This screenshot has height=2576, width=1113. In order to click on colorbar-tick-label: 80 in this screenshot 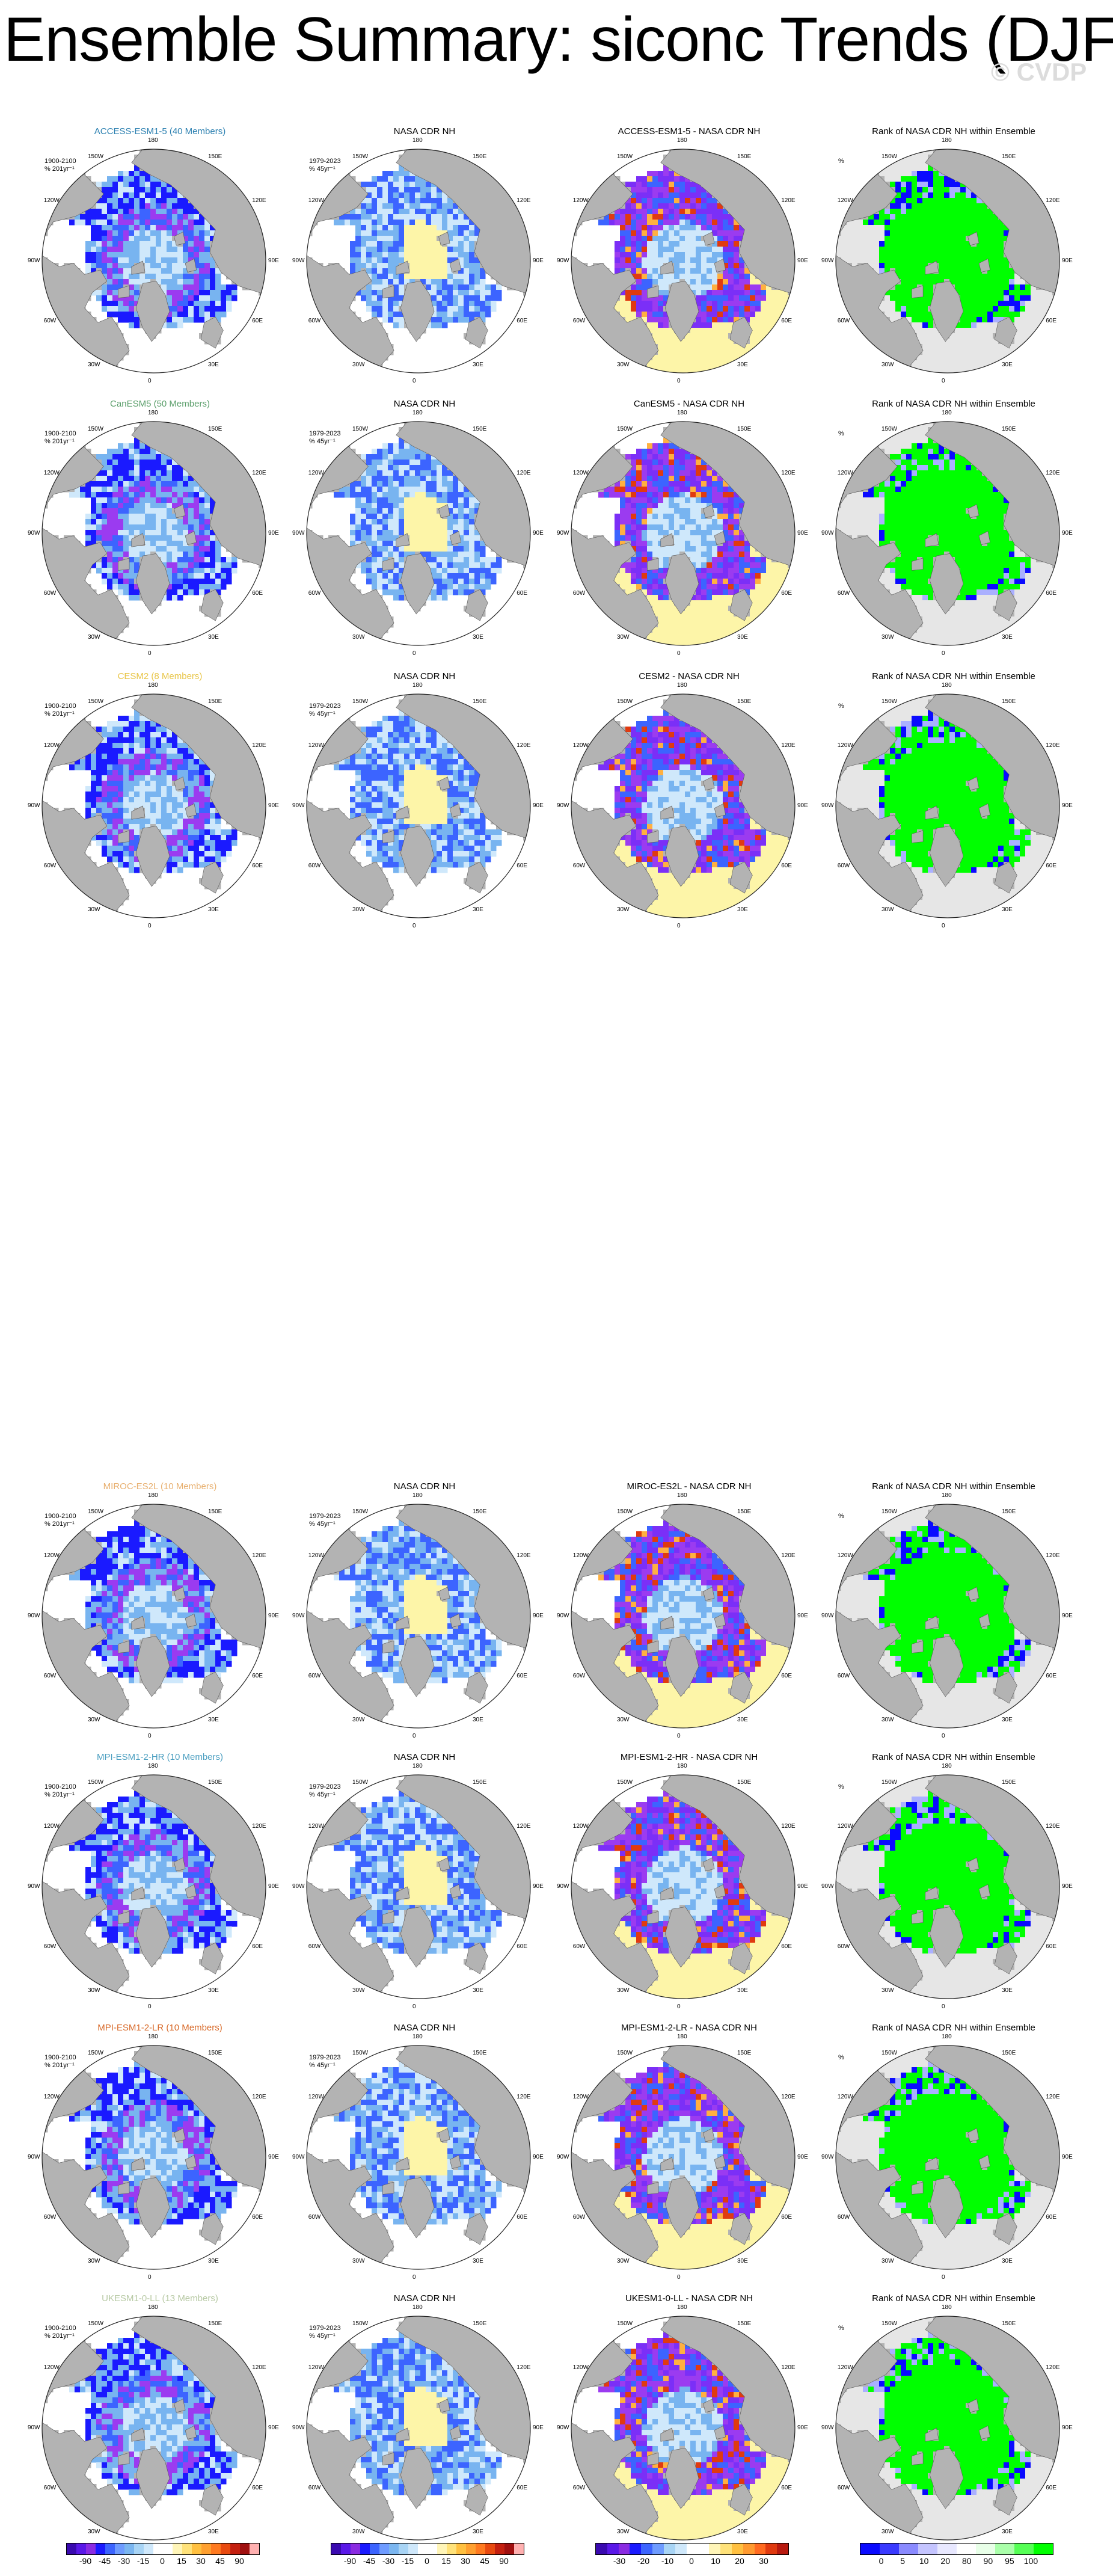, I will do `click(967, 2561)`.